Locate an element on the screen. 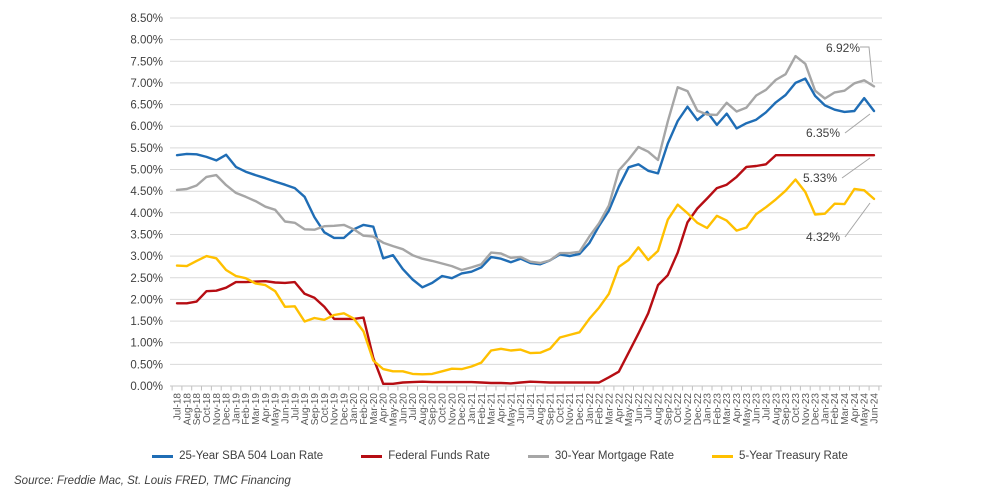 The height and width of the screenshot is (500, 1000). legend-item-federal-funds-rate: Federal Funds Rate is located at coordinates (425, 456).